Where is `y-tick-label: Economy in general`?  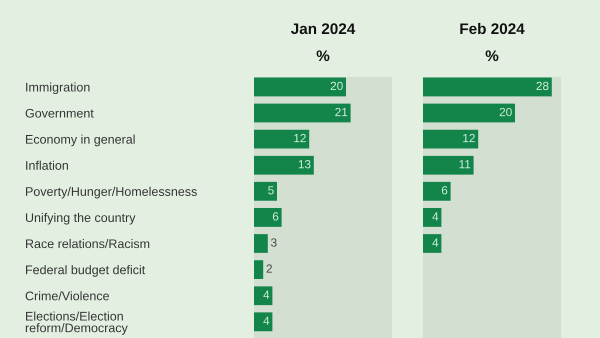 y-tick-label: Economy in general is located at coordinates (80, 140).